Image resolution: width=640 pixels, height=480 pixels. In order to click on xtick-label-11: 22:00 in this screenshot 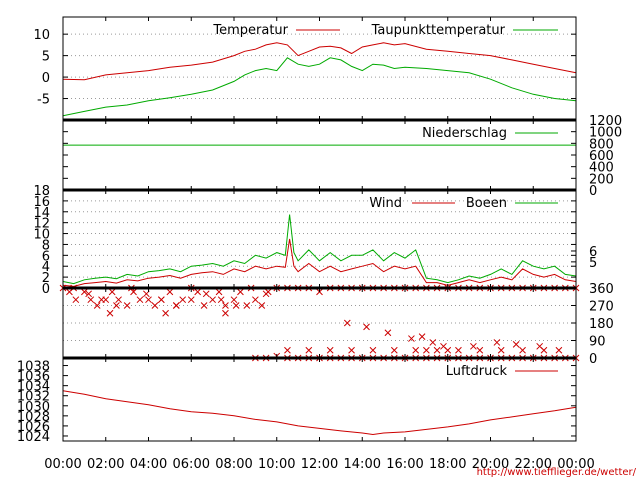, I will do `click(533, 464)`.